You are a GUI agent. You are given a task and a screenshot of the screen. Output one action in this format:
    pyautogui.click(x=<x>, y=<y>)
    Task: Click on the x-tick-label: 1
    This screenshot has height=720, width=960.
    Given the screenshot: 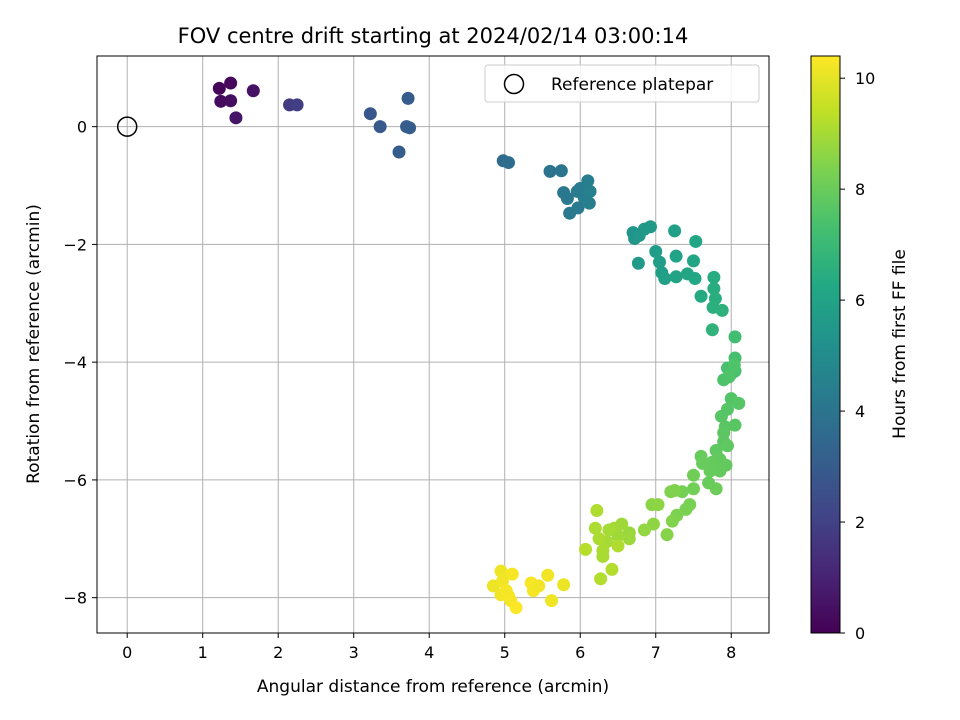 What is the action you would take?
    pyautogui.click(x=203, y=652)
    